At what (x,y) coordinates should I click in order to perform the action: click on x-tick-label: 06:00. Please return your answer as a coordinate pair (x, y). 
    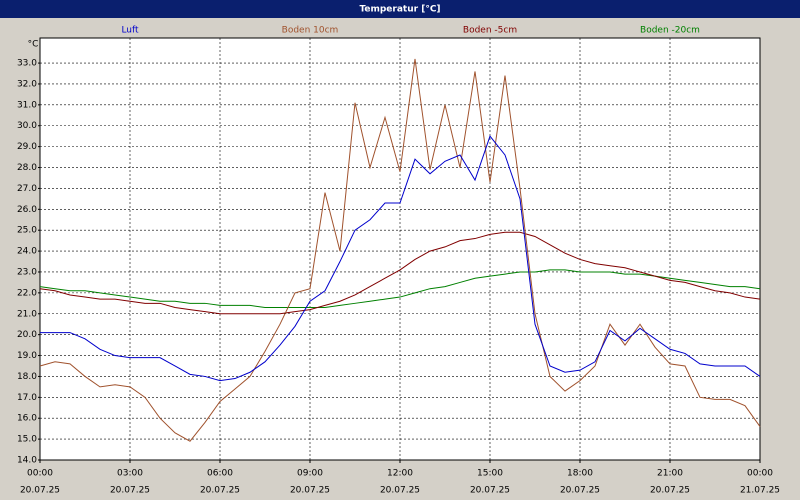
    Looking at the image, I should click on (220, 474).